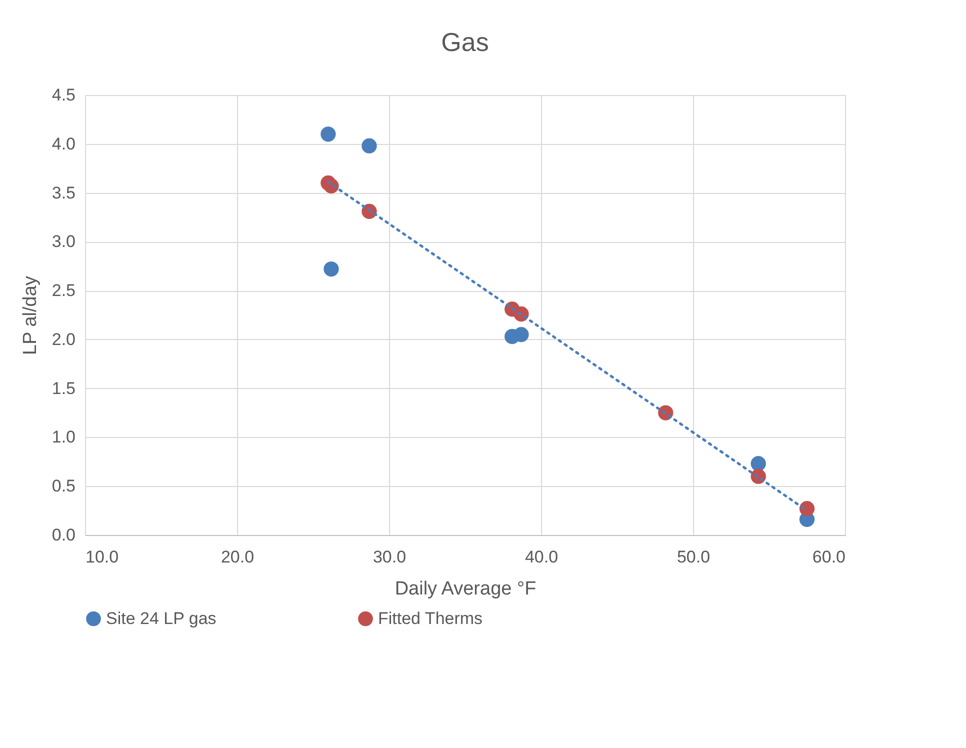 The width and height of the screenshot is (966, 748). Describe the element at coordinates (64, 192) in the screenshot. I see `y-tick-label: 3.5` at that location.